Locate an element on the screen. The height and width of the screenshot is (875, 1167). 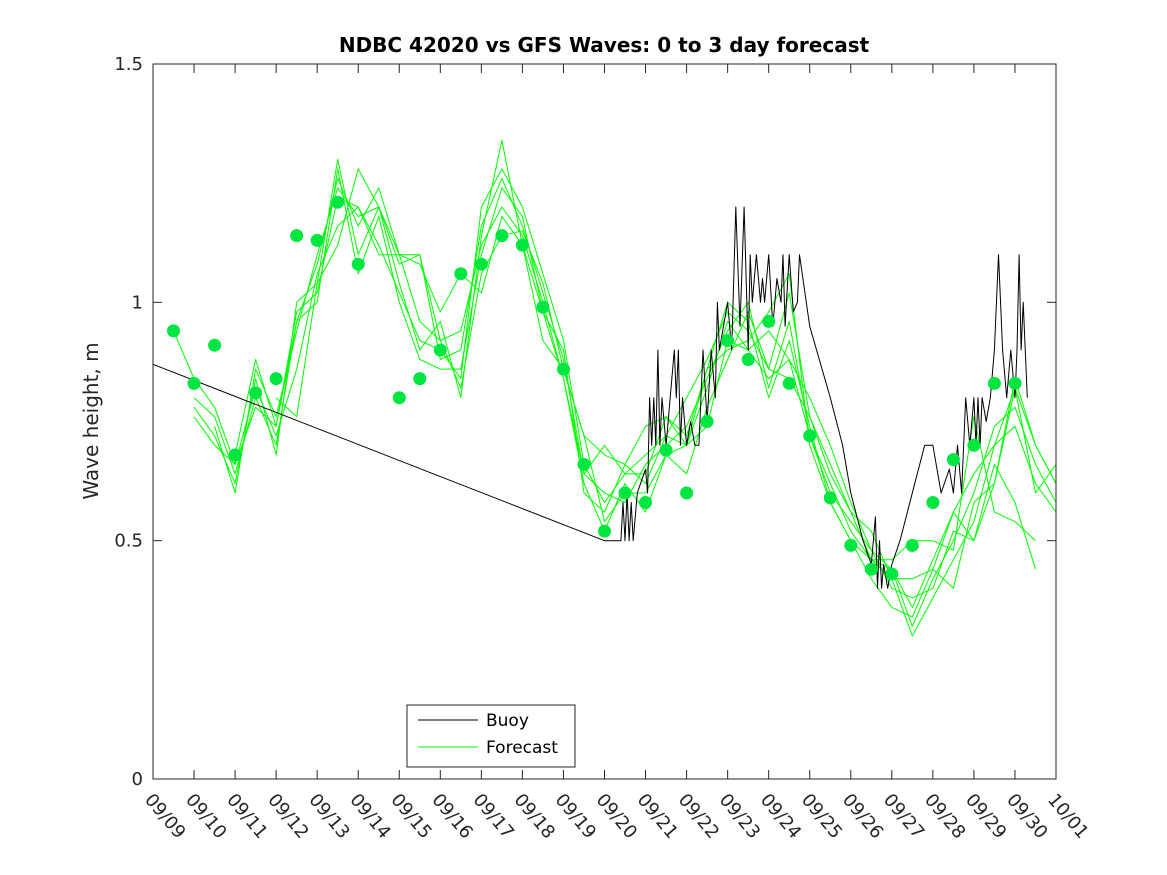
y-tick-label: 0.5 is located at coordinates (128, 541).